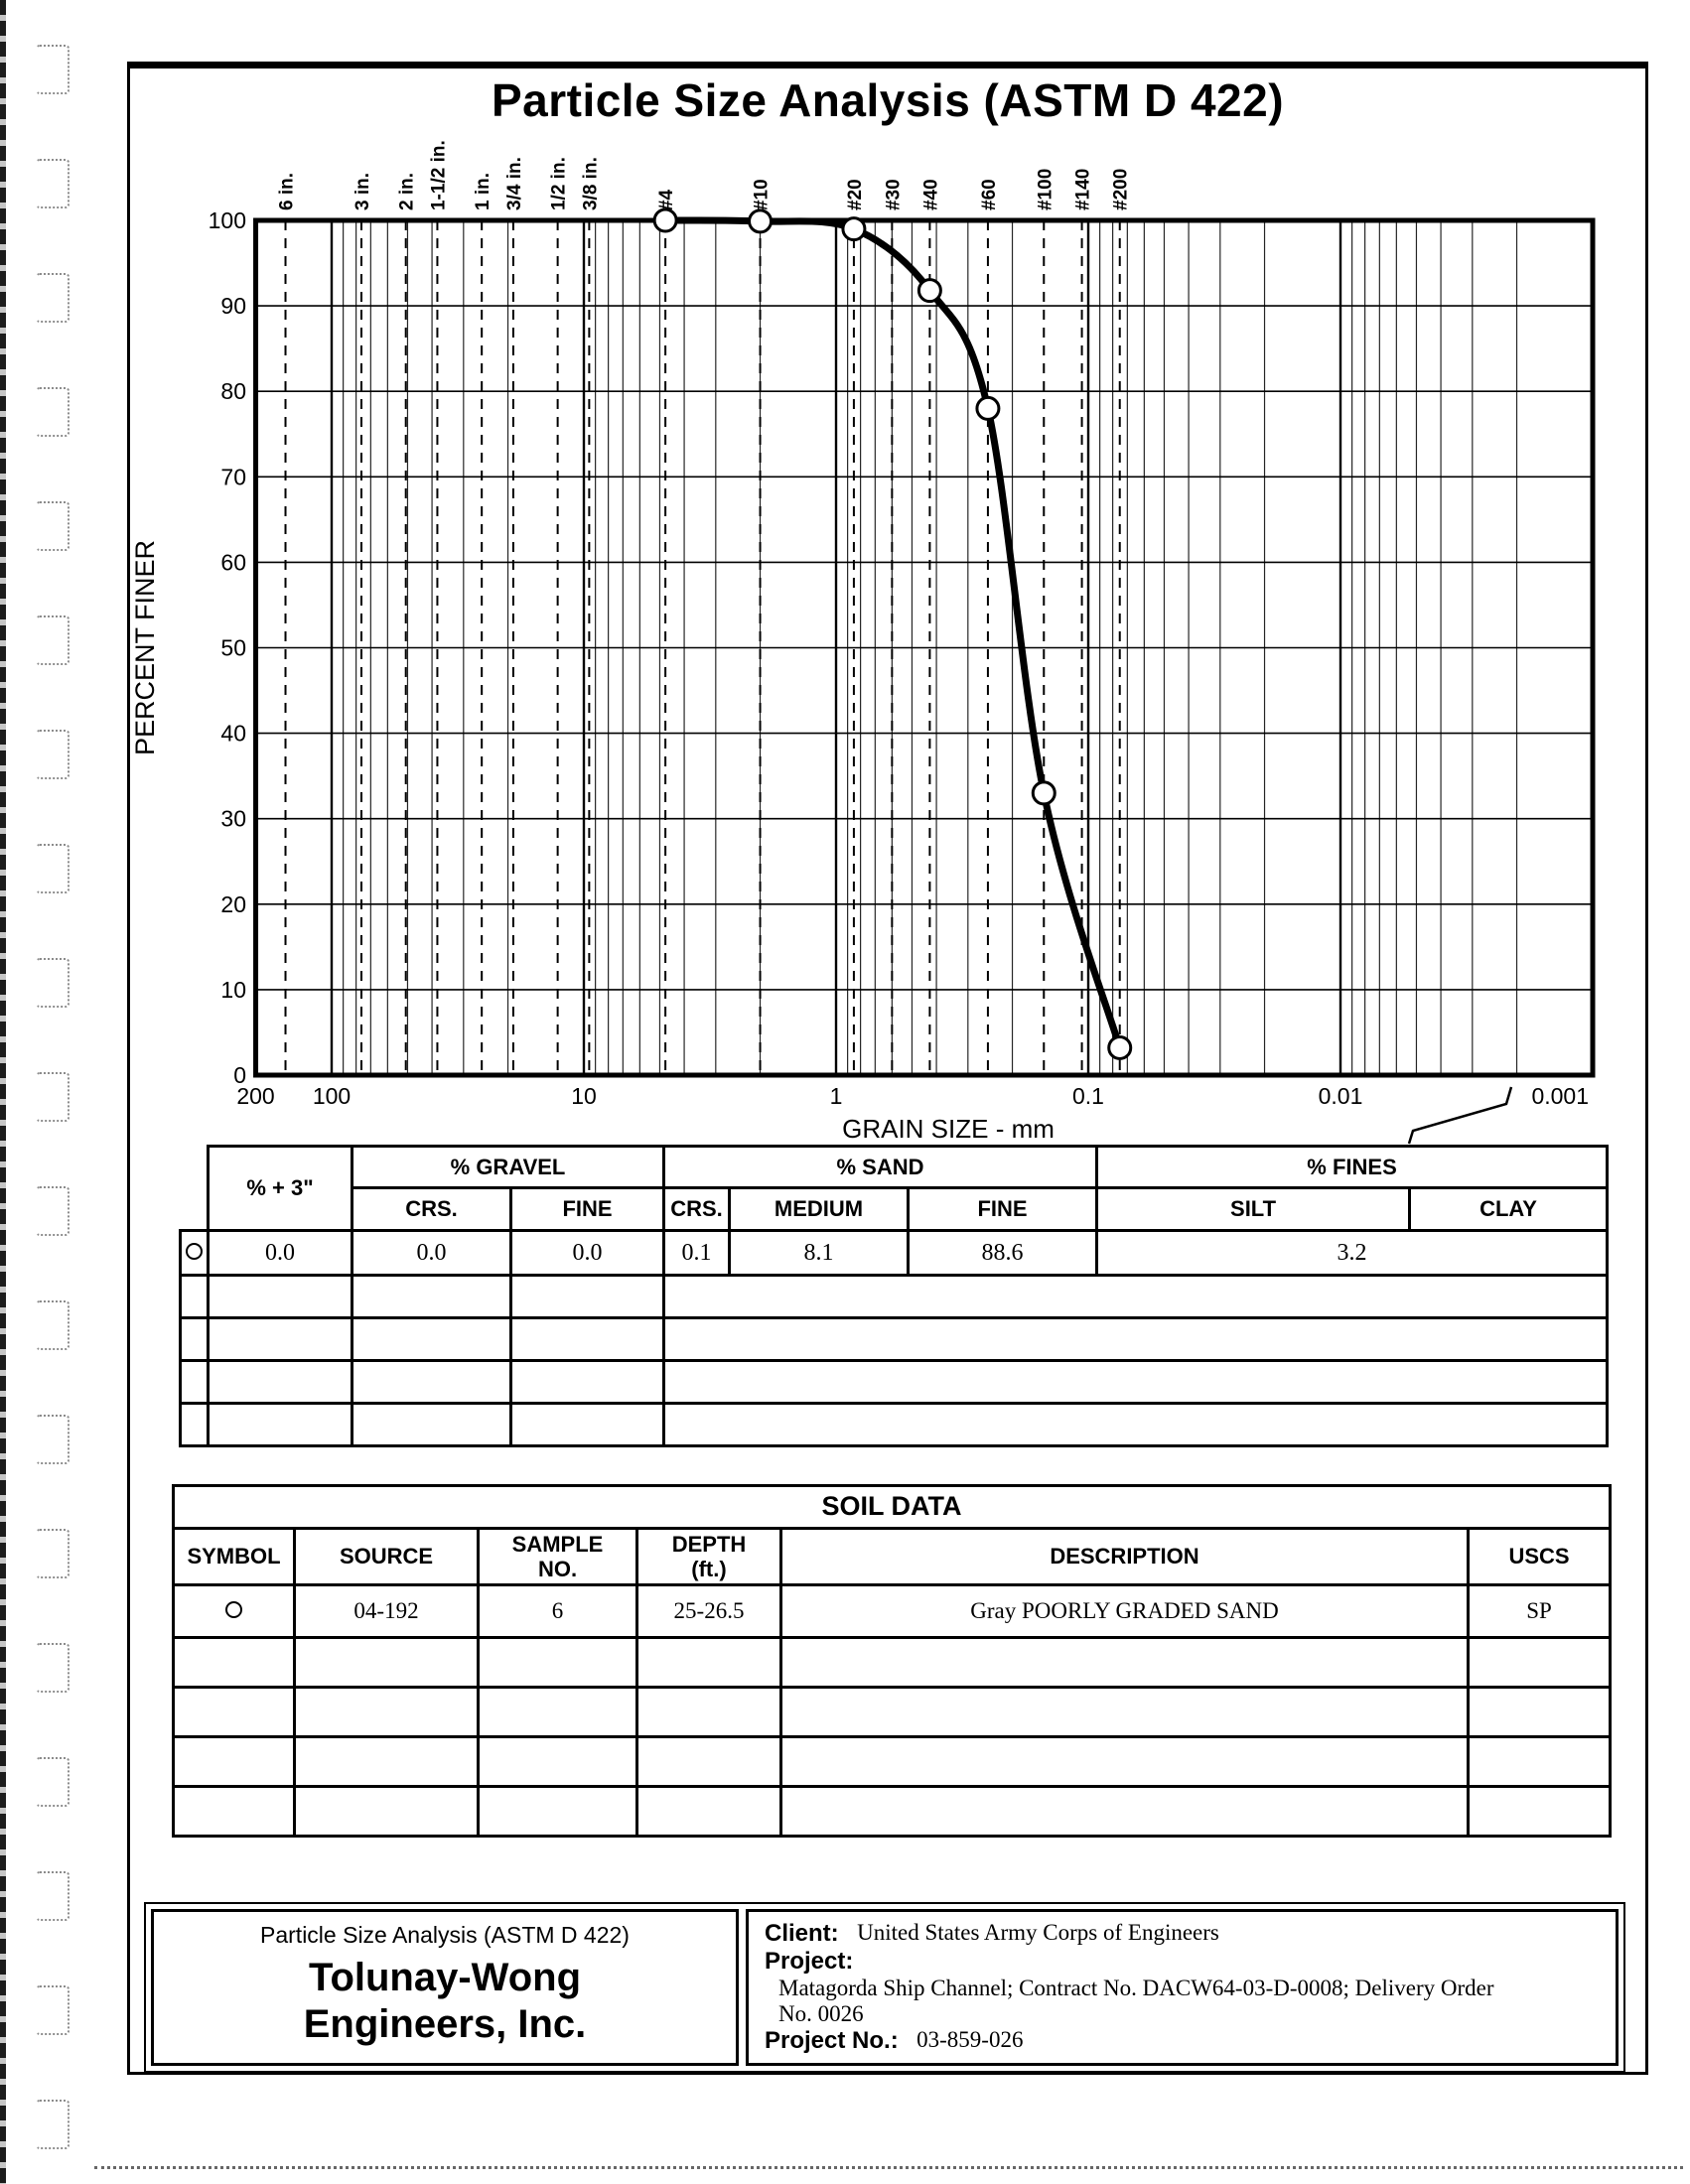  I want to click on x-tick-label: 10, so click(584, 1096).